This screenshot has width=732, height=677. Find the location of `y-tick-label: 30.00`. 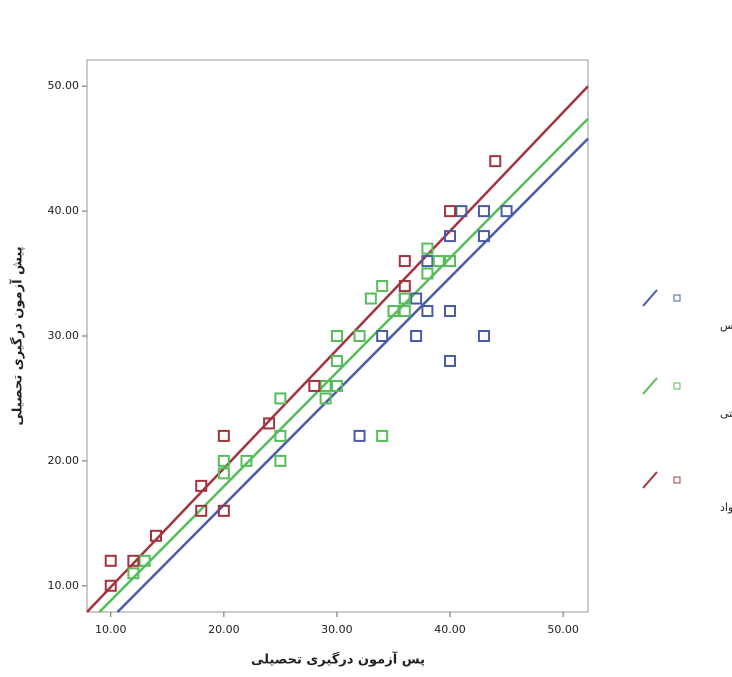

y-tick-label: 30.00 is located at coordinates (64, 335).